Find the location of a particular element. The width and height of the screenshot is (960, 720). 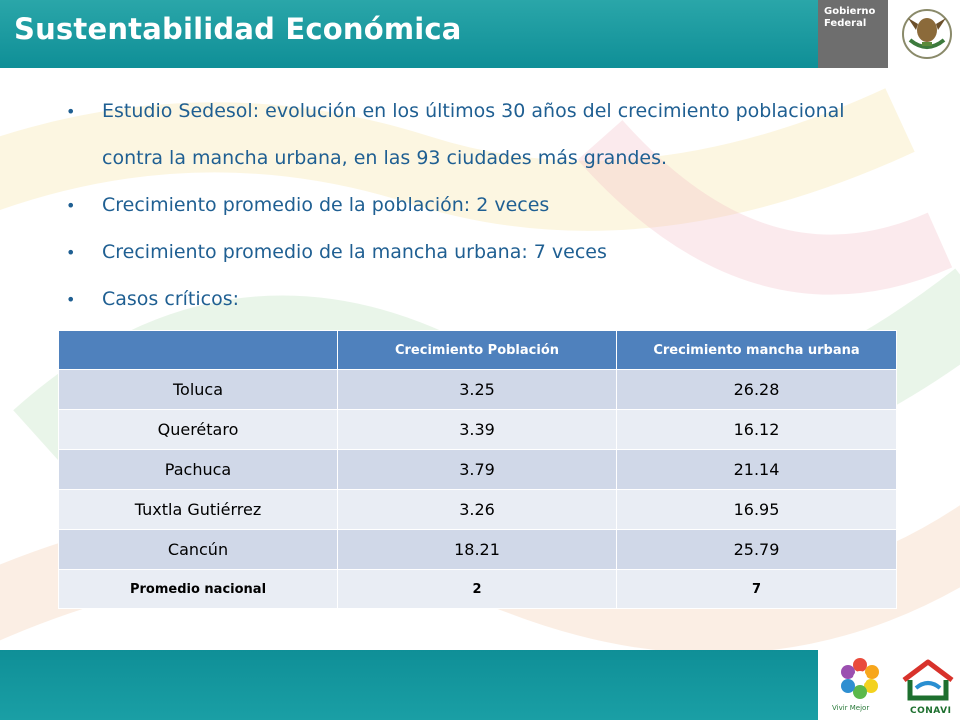

bullet-text: Casos críticos: is located at coordinates (171, 299).